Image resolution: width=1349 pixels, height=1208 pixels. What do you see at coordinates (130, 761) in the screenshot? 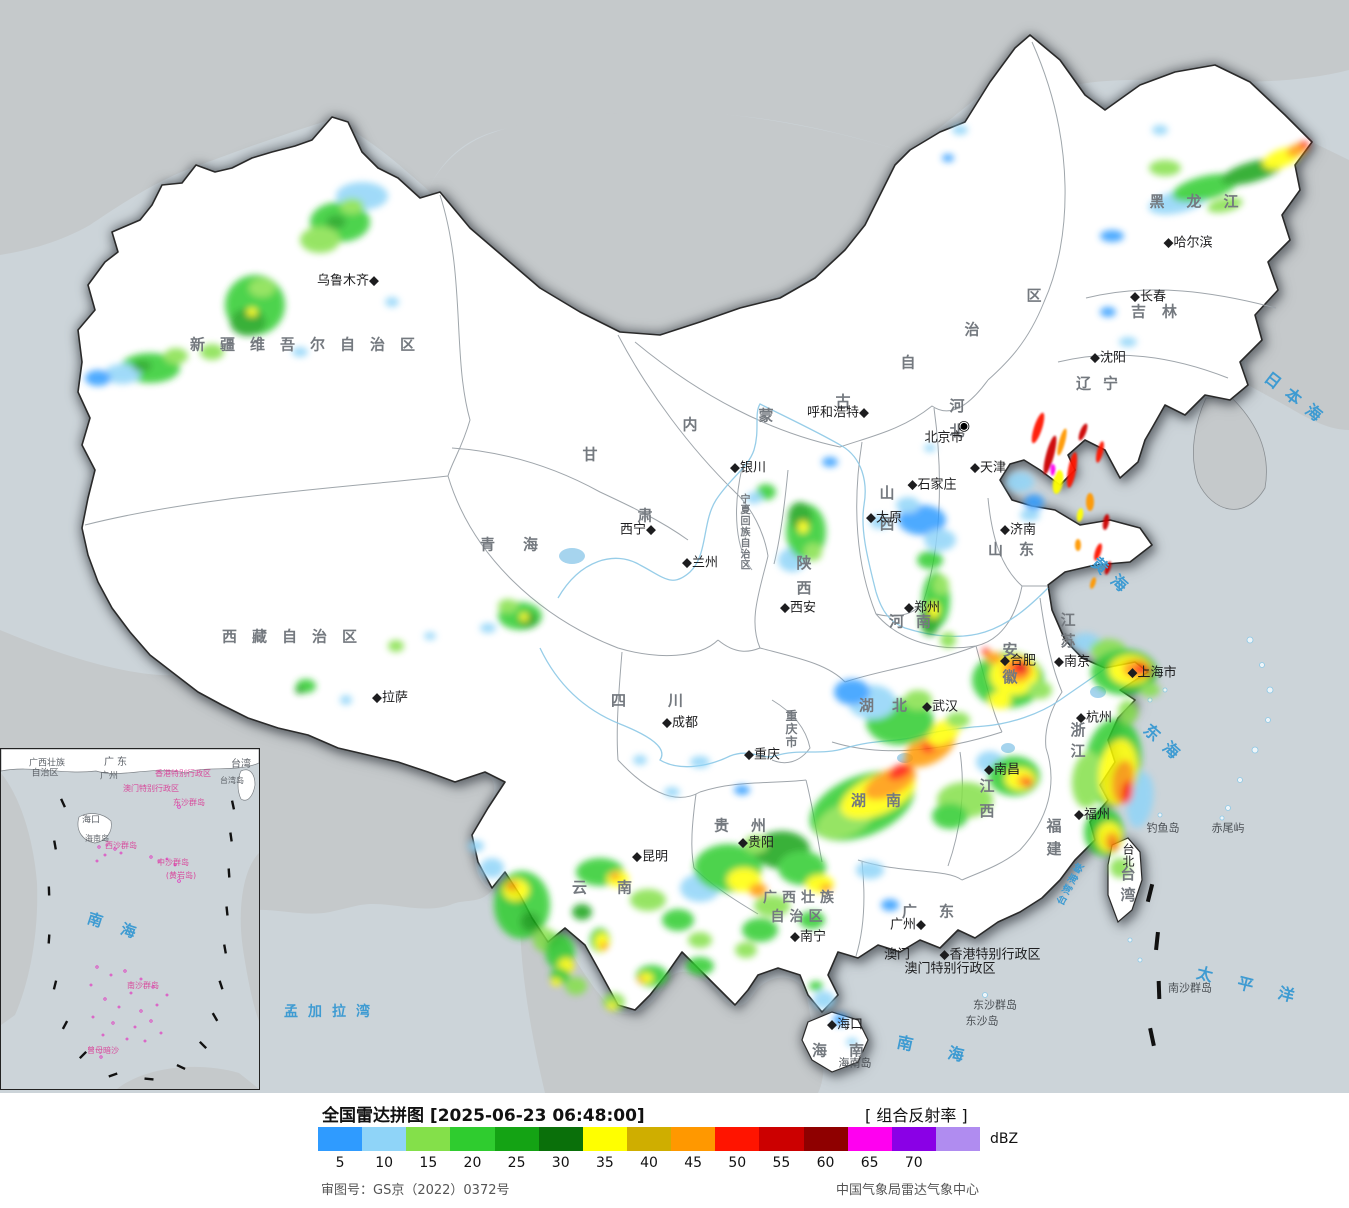
I see `inset-china-coast` at bounding box center [130, 761].